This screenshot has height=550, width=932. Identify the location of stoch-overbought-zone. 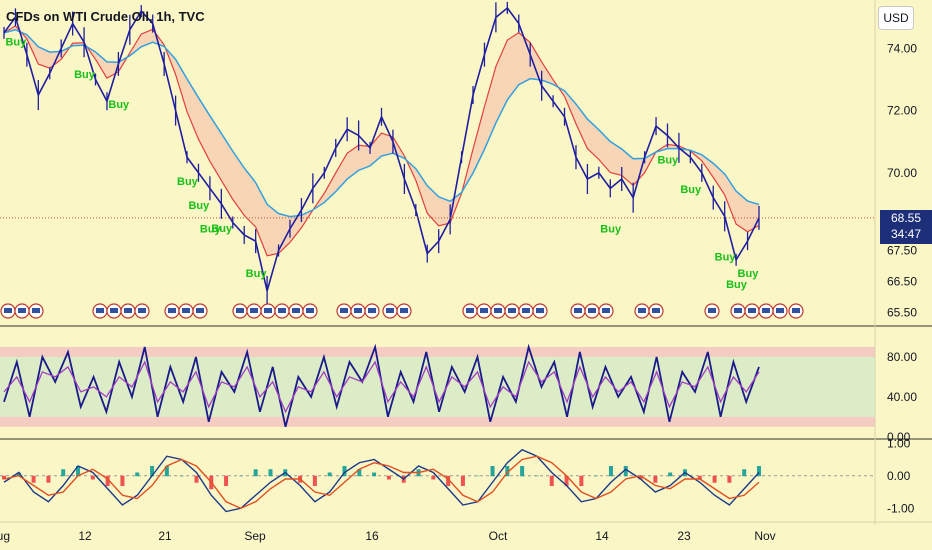
(437, 351).